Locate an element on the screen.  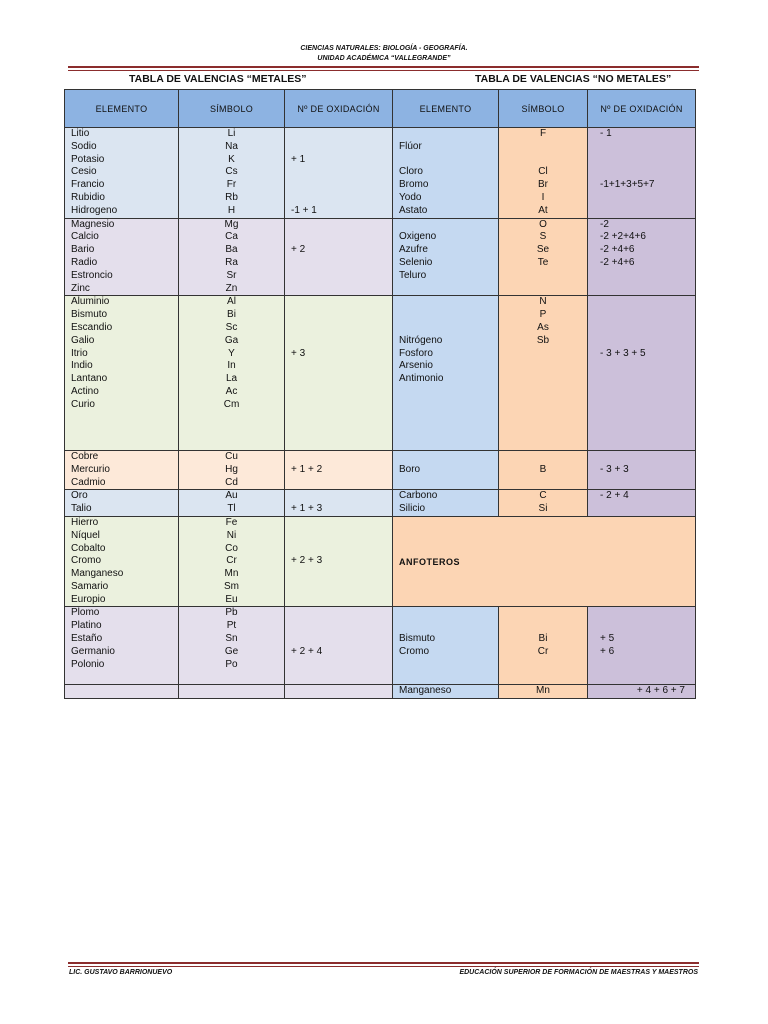
metal-element: Escandio is located at coordinates (92, 327).